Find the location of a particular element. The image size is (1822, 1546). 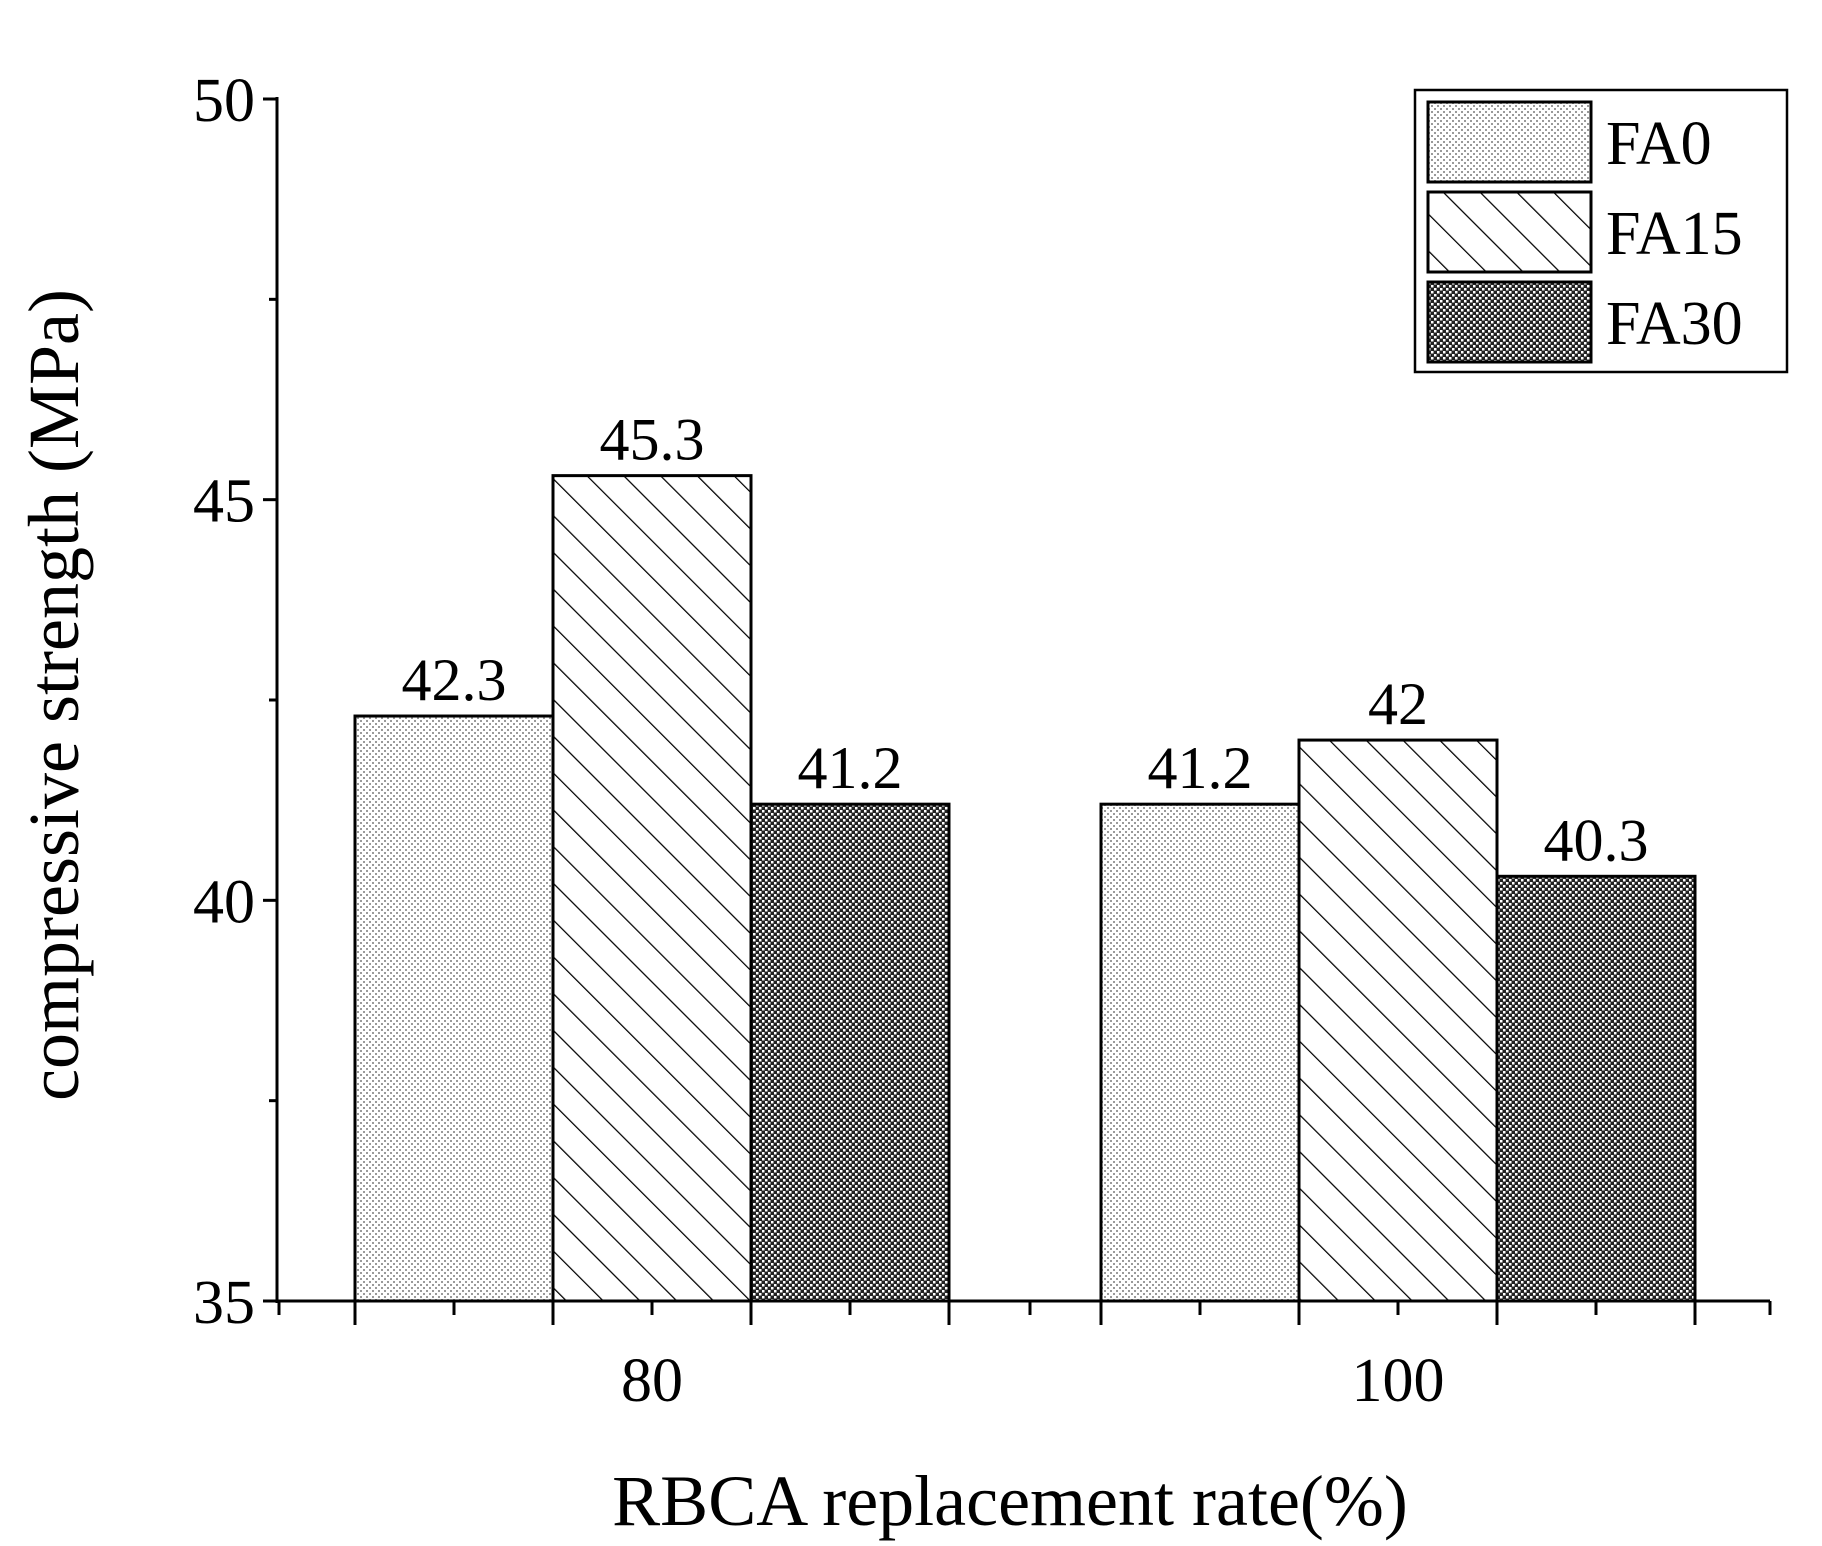

legend-swatch-fa30 is located at coordinates (1509, 322).